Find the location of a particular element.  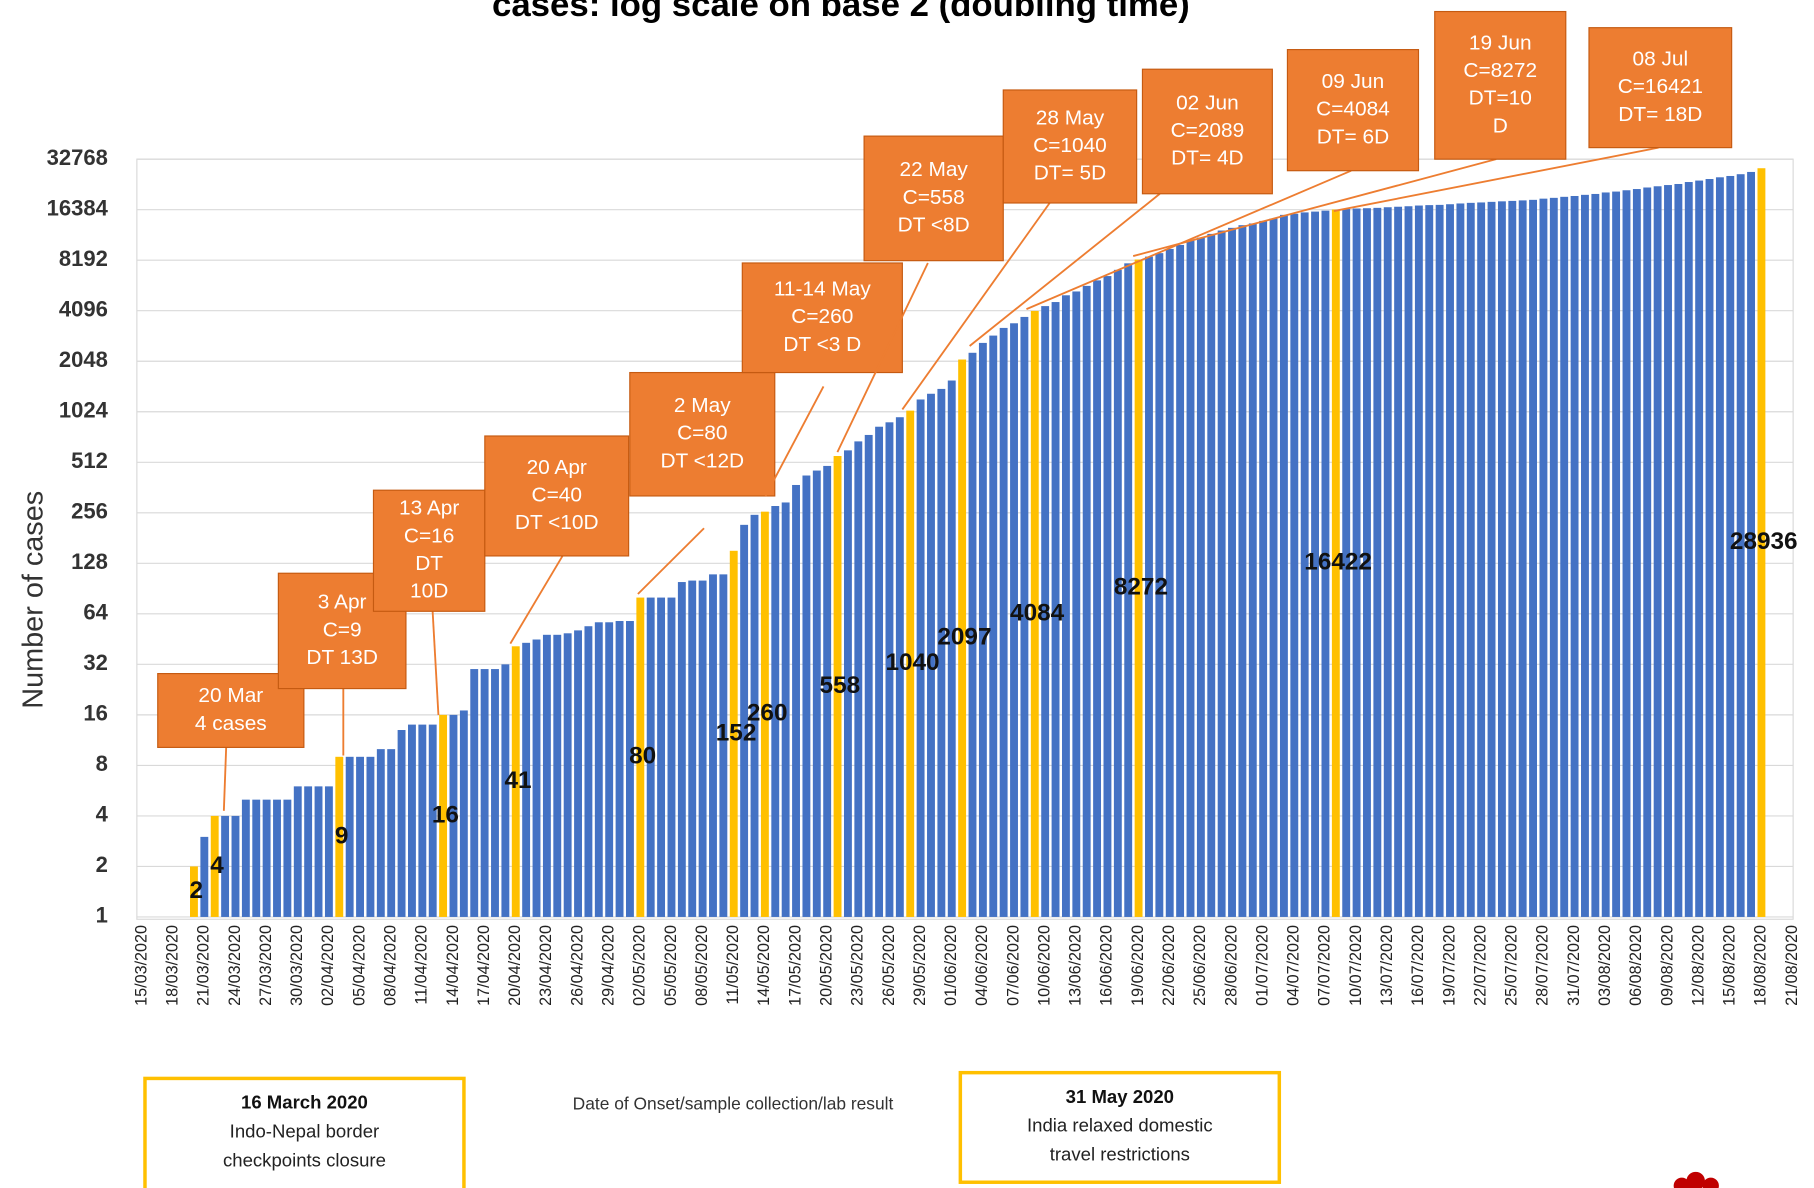

annotation: 08 Jul C=16421 DT= 18D is located at coordinates (1533, 119).